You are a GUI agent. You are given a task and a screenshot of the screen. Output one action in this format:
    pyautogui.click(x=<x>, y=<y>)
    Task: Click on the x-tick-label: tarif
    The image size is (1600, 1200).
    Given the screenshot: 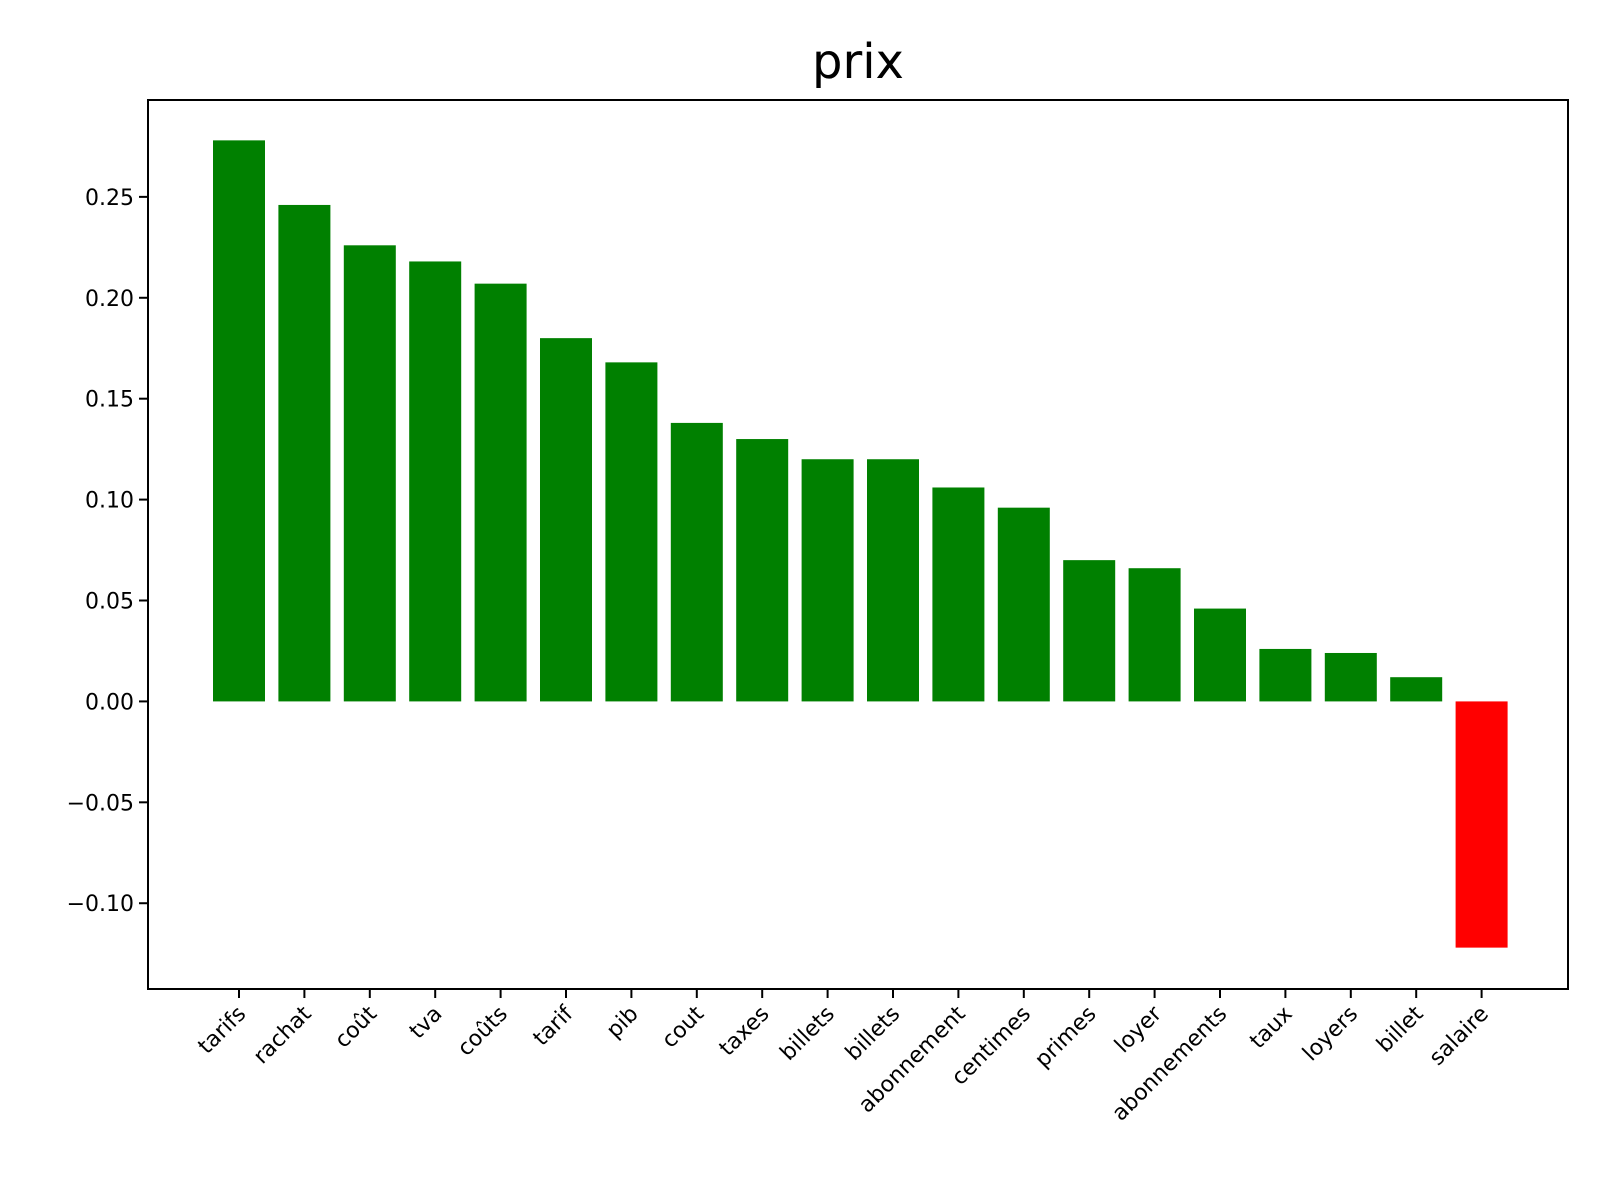 What is the action you would take?
    pyautogui.click(x=554, y=1026)
    